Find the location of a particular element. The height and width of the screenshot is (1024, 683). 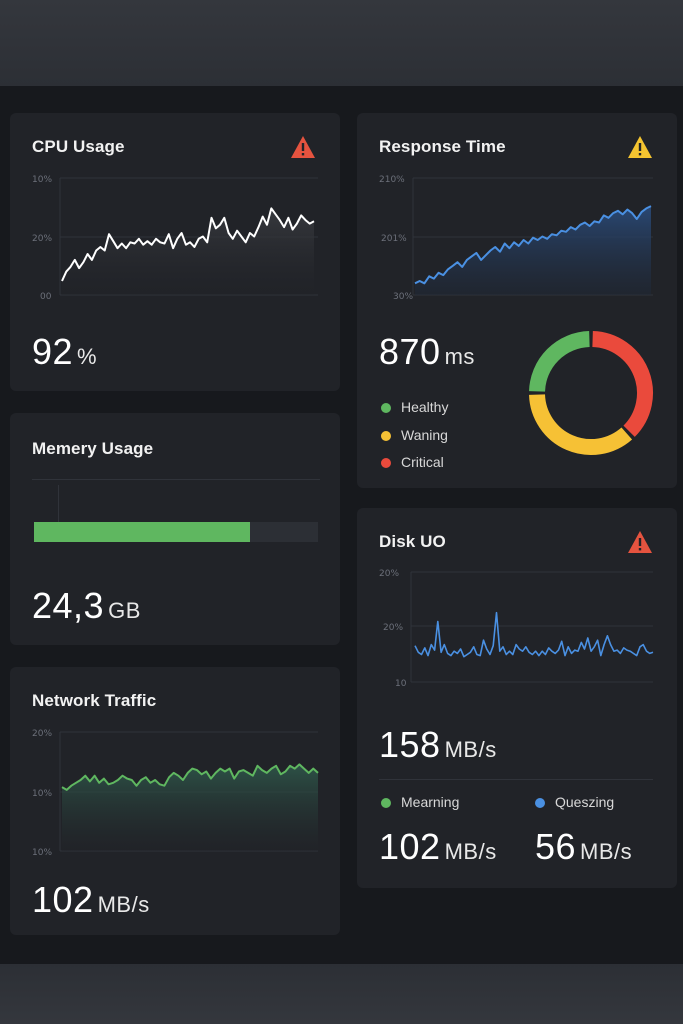

y-tick-label: 210% is located at coordinates (392, 180).